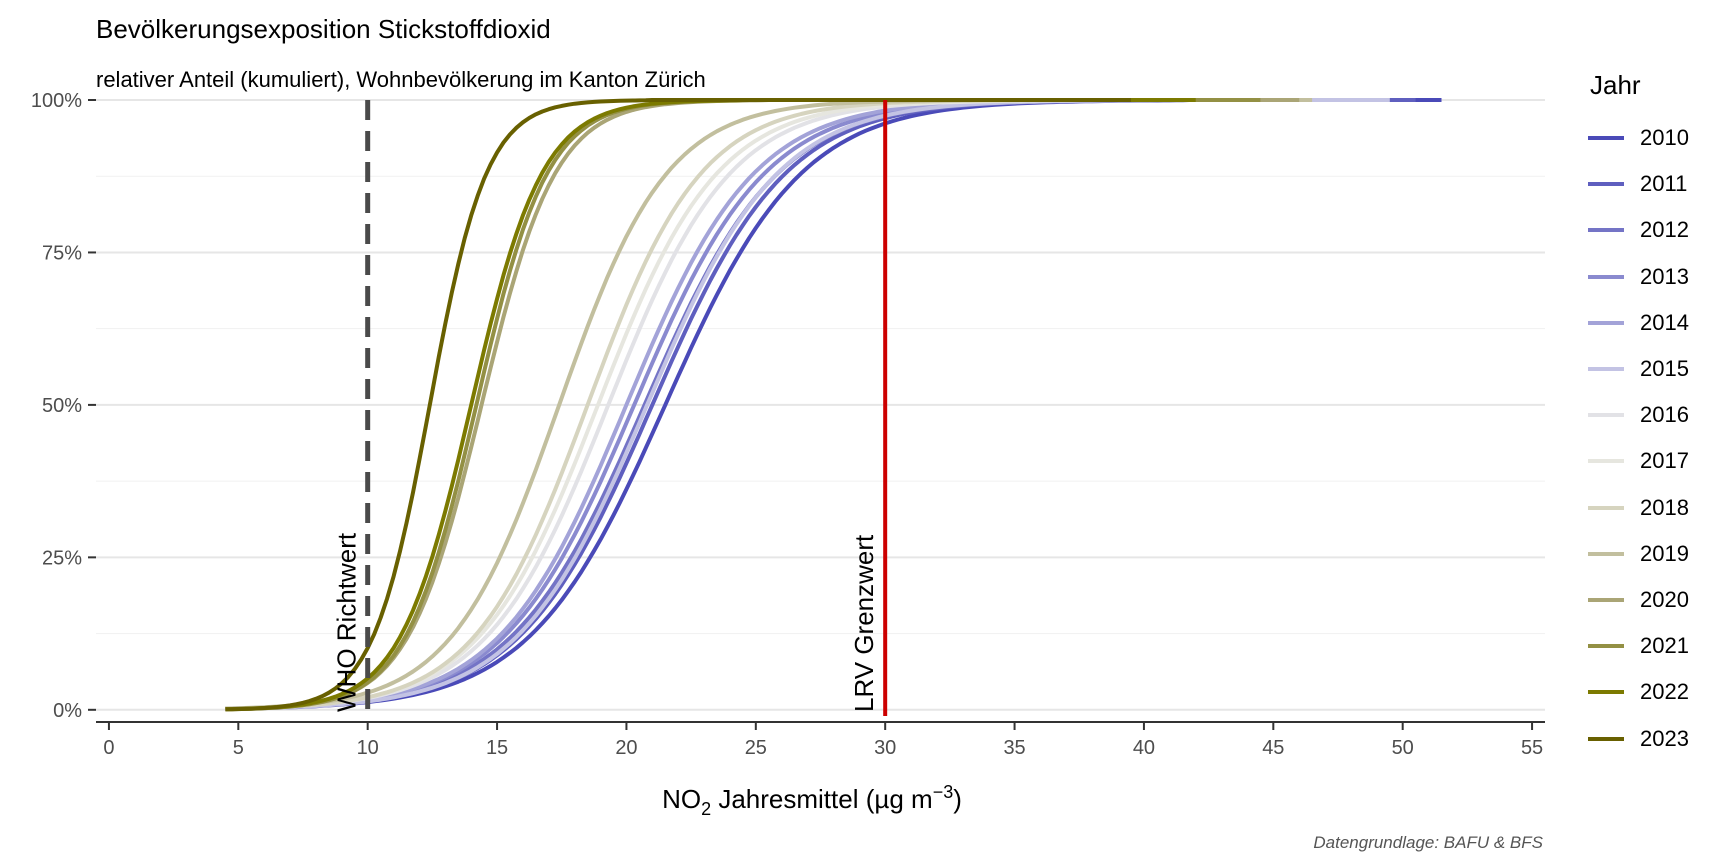  Describe the element at coordinates (864, 623) in the screenshot. I see `reference-label-lrv: LRV Grenzwert` at that location.